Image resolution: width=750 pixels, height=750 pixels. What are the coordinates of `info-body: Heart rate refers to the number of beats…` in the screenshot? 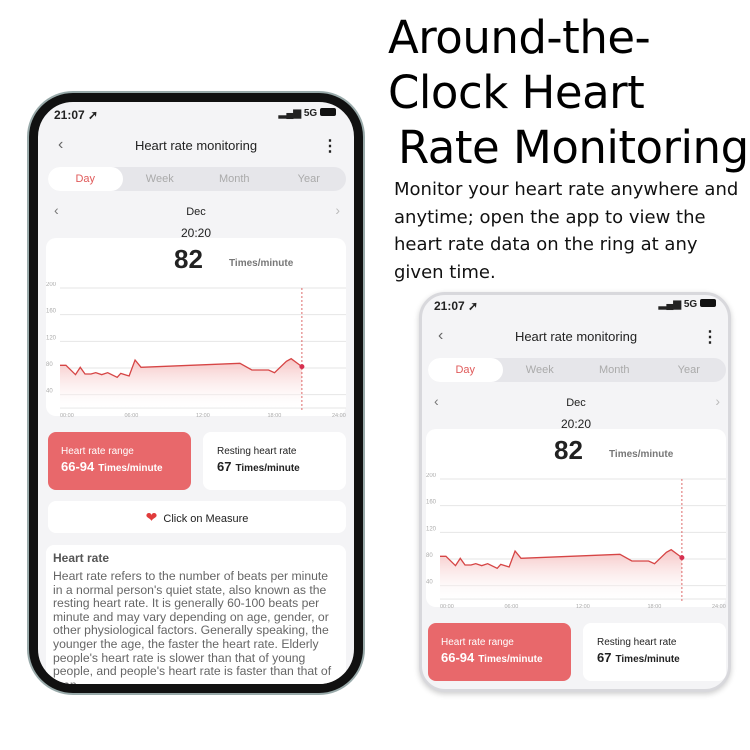 It's located at (192, 630).